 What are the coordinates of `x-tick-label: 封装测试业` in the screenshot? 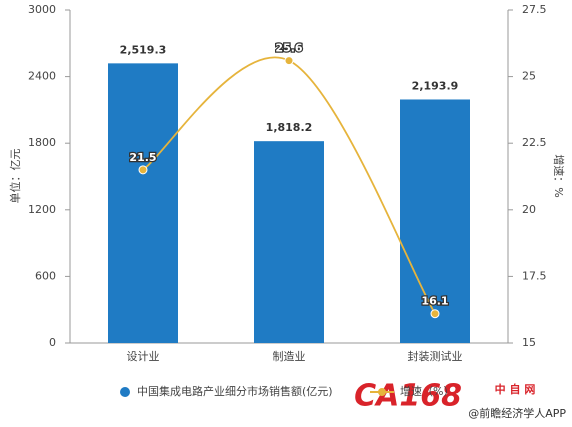 It's located at (435, 356).